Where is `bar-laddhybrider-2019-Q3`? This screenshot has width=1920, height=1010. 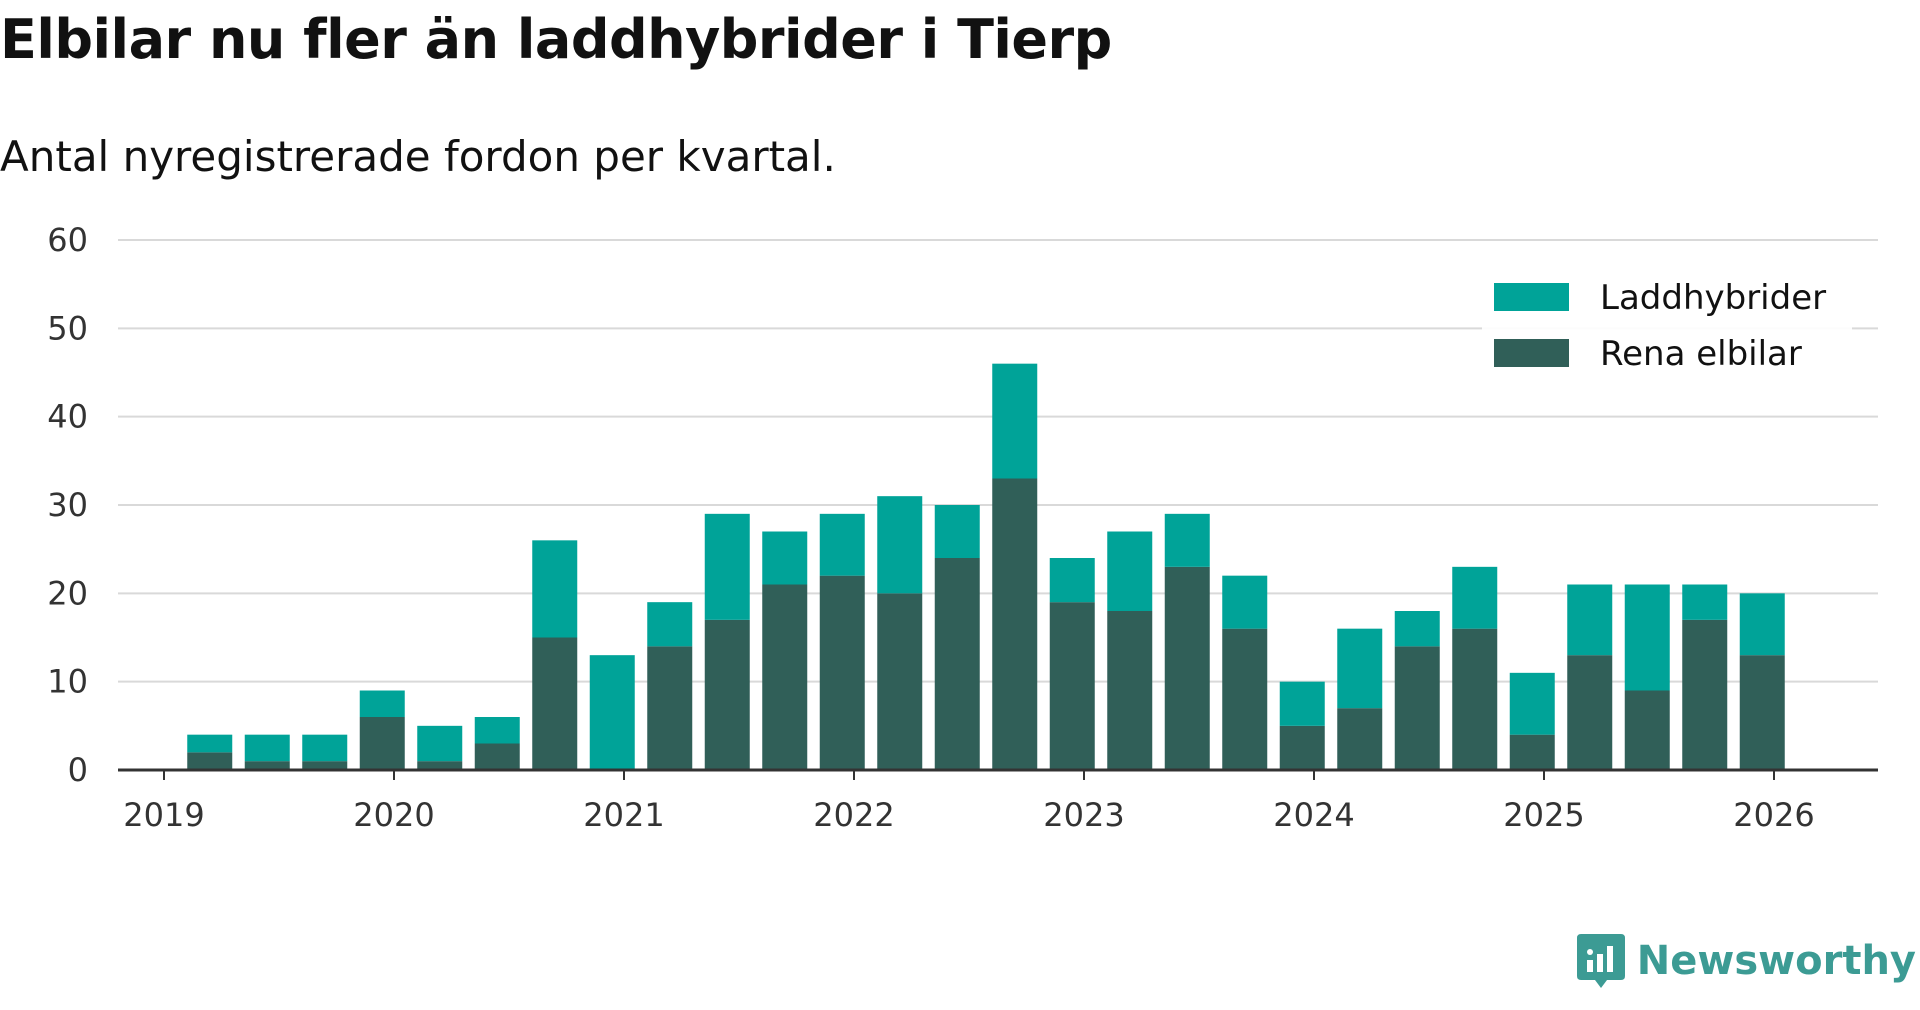 bar-laddhybrider-2019-Q3 is located at coordinates (325, 748).